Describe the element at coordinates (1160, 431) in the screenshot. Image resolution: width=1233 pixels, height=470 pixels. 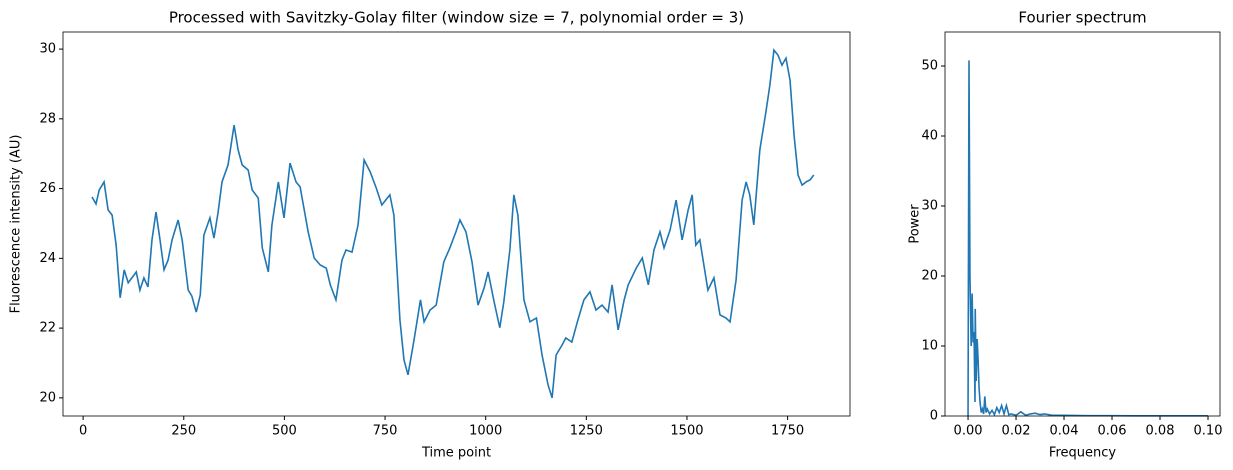
I see `x-tick-label: 0.08` at that location.